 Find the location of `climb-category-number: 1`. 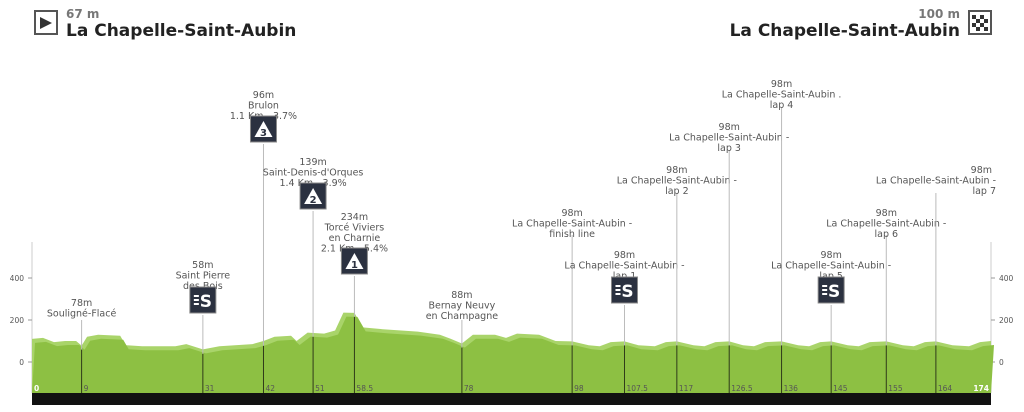

climb-category-number: 1 is located at coordinates (354, 265).